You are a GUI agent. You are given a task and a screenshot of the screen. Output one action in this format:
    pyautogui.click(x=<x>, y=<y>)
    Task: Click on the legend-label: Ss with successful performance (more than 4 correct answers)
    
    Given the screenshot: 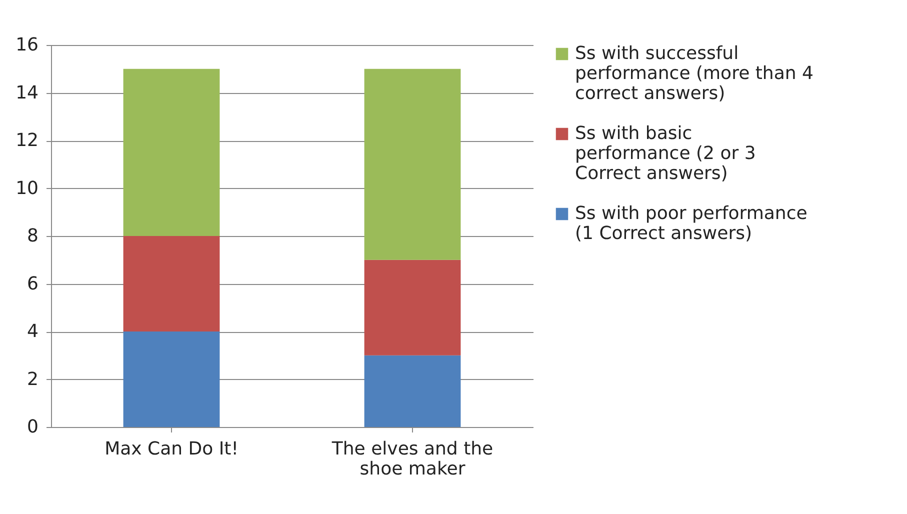 What is the action you would take?
    pyautogui.click(x=694, y=73)
    